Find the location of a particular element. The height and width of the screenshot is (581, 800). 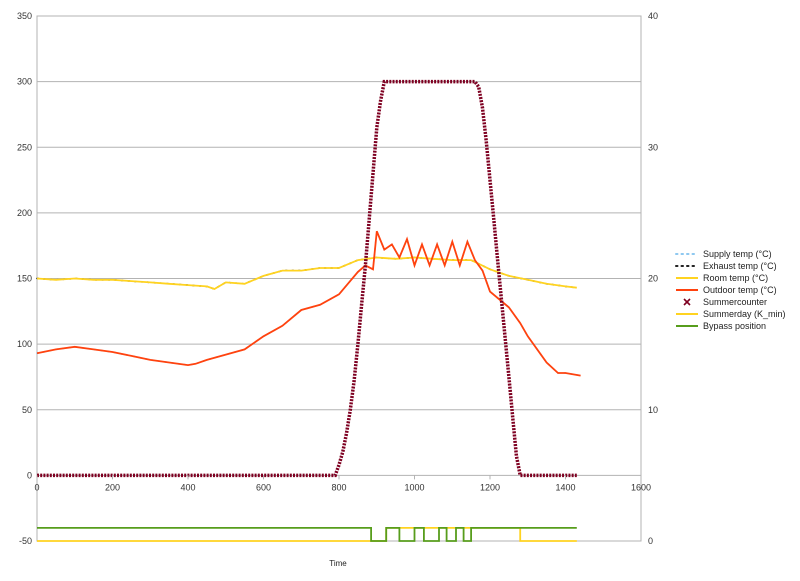

y-right-tick-label: 0 is located at coordinates (650, 541).